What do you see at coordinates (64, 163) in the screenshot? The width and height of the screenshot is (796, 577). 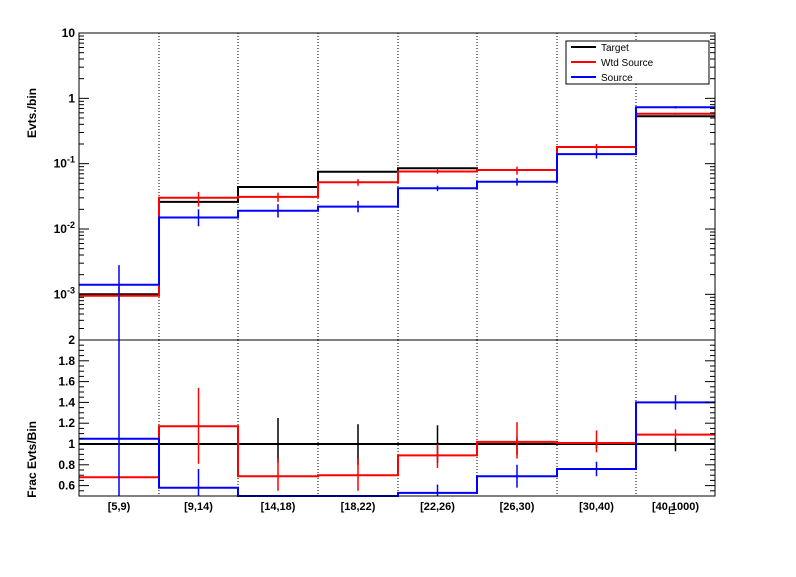 I see `y-tick-label: 10⁻¹` at bounding box center [64, 163].